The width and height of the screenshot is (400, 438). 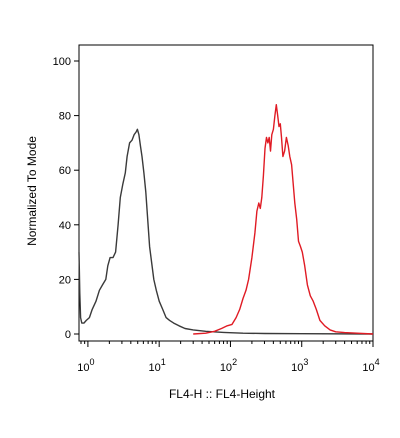 What do you see at coordinates (66, 198) in the screenshot?
I see `y-axis-ticks: 0 20 40 60 80 100` at bounding box center [66, 198].